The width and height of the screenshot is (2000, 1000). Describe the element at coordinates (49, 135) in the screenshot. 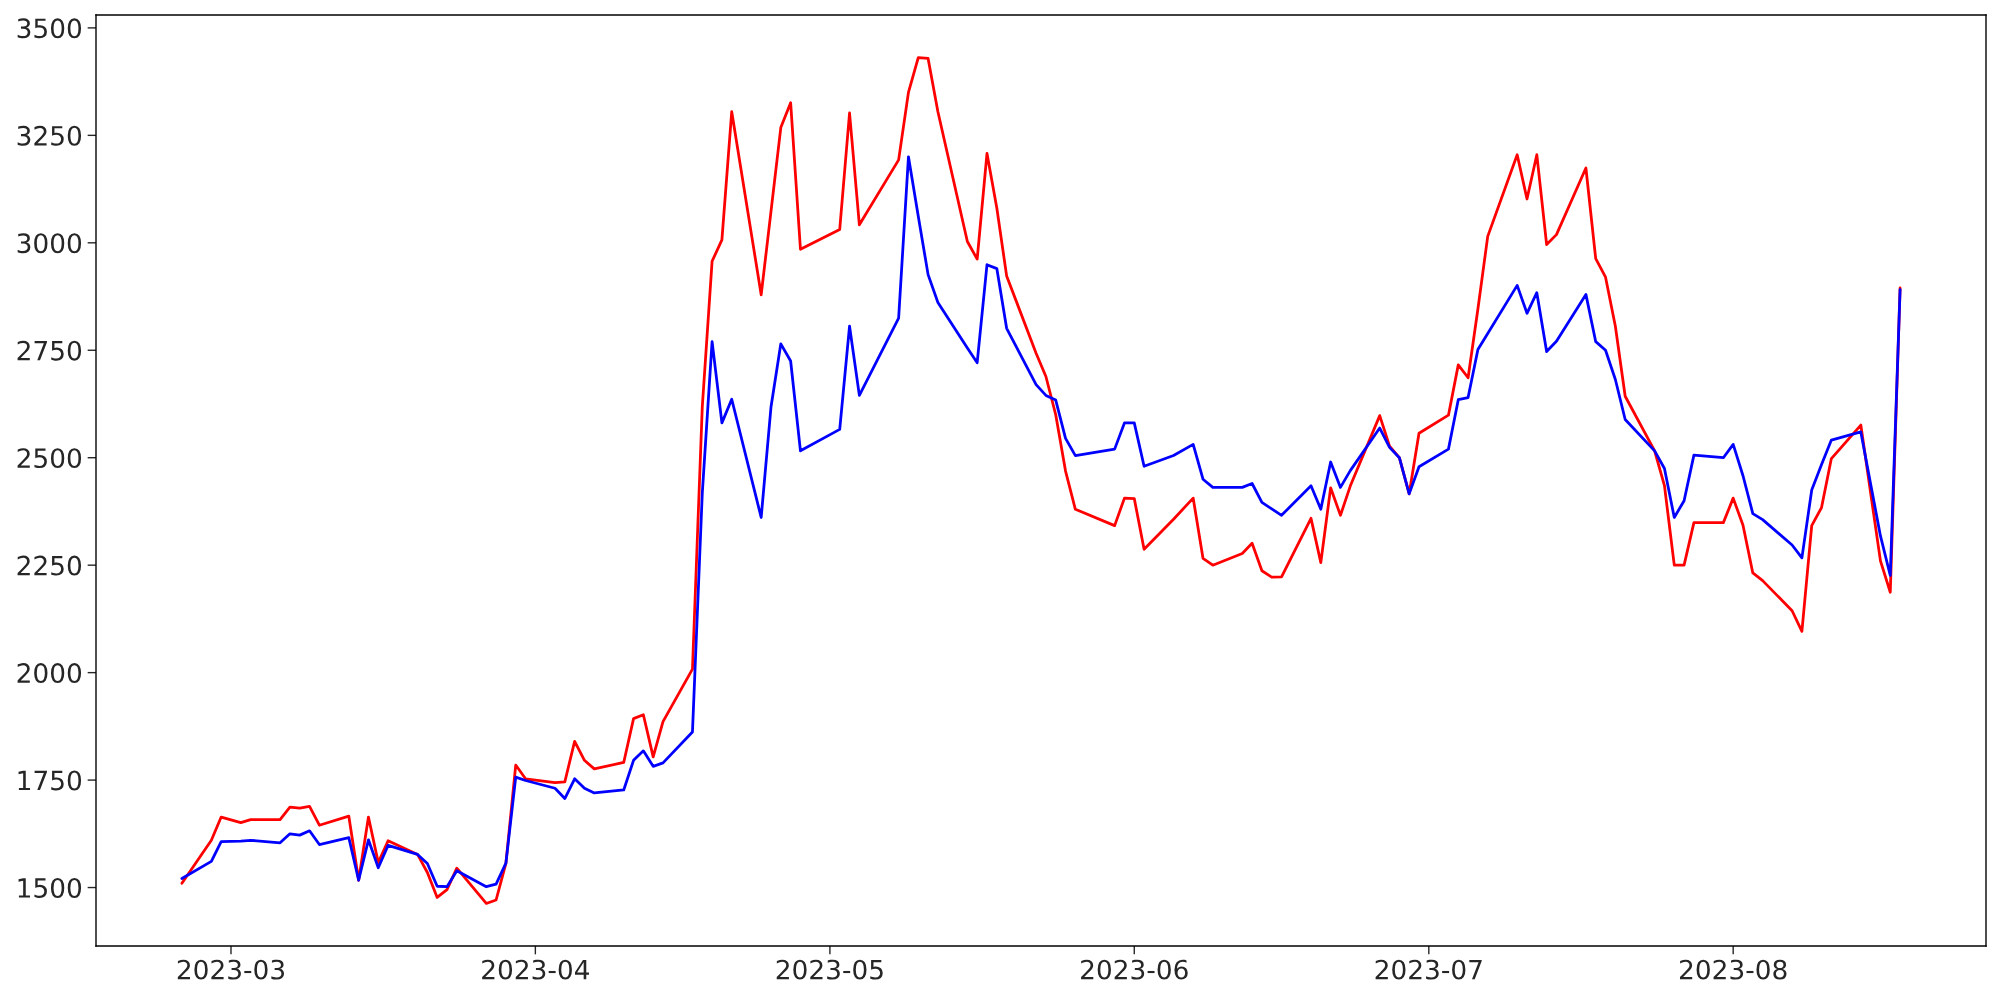

I see `y-tick-label: 3250` at that location.